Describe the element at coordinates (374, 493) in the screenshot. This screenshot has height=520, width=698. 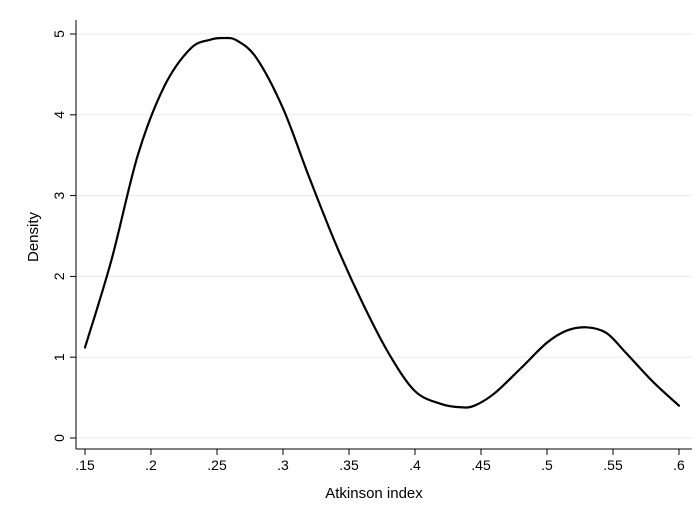
I see `x-axis-title: Atkinson index` at that location.